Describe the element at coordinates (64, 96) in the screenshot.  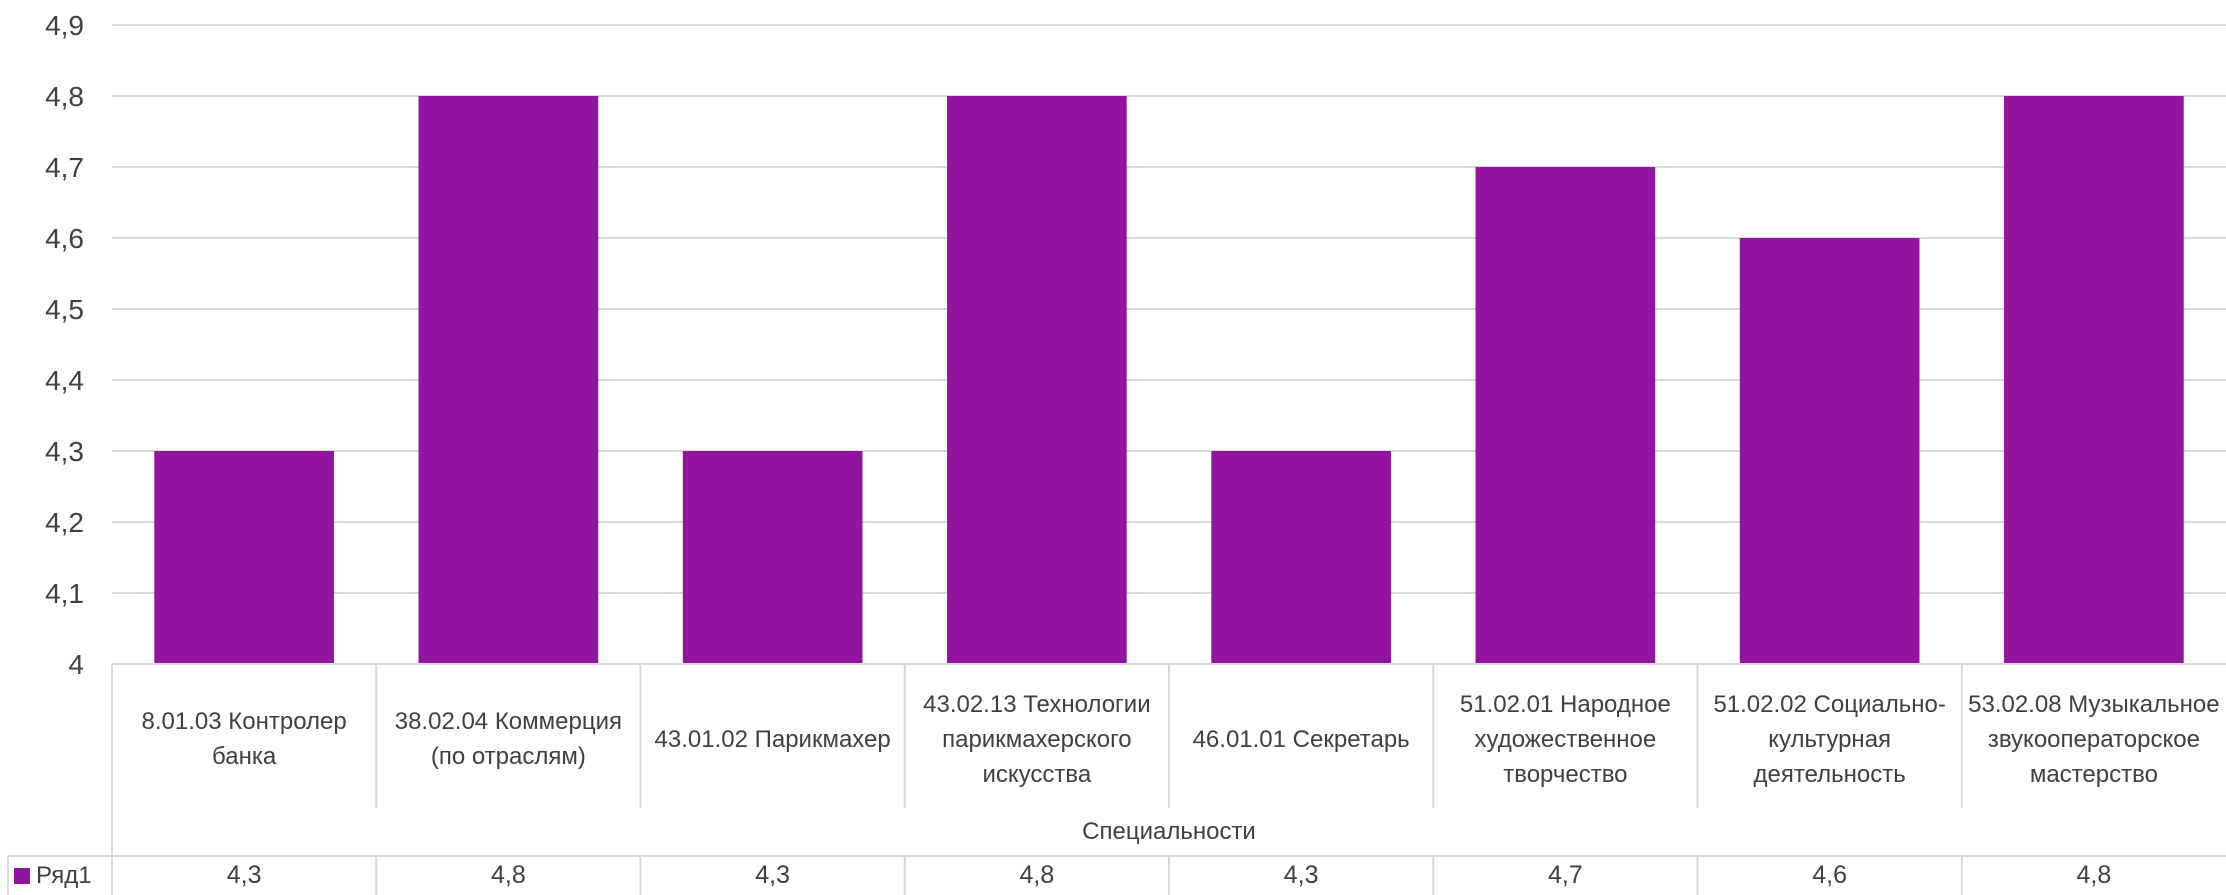
I see `y-tick-label: 4,8` at that location.